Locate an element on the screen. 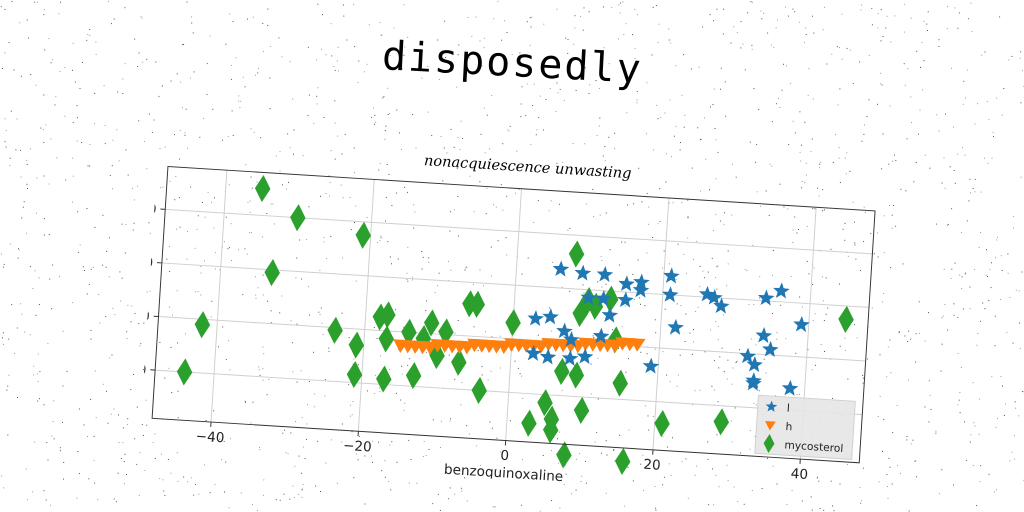 The width and height of the screenshot is (1024, 512). legend-marker-l is located at coordinates (771, 406).